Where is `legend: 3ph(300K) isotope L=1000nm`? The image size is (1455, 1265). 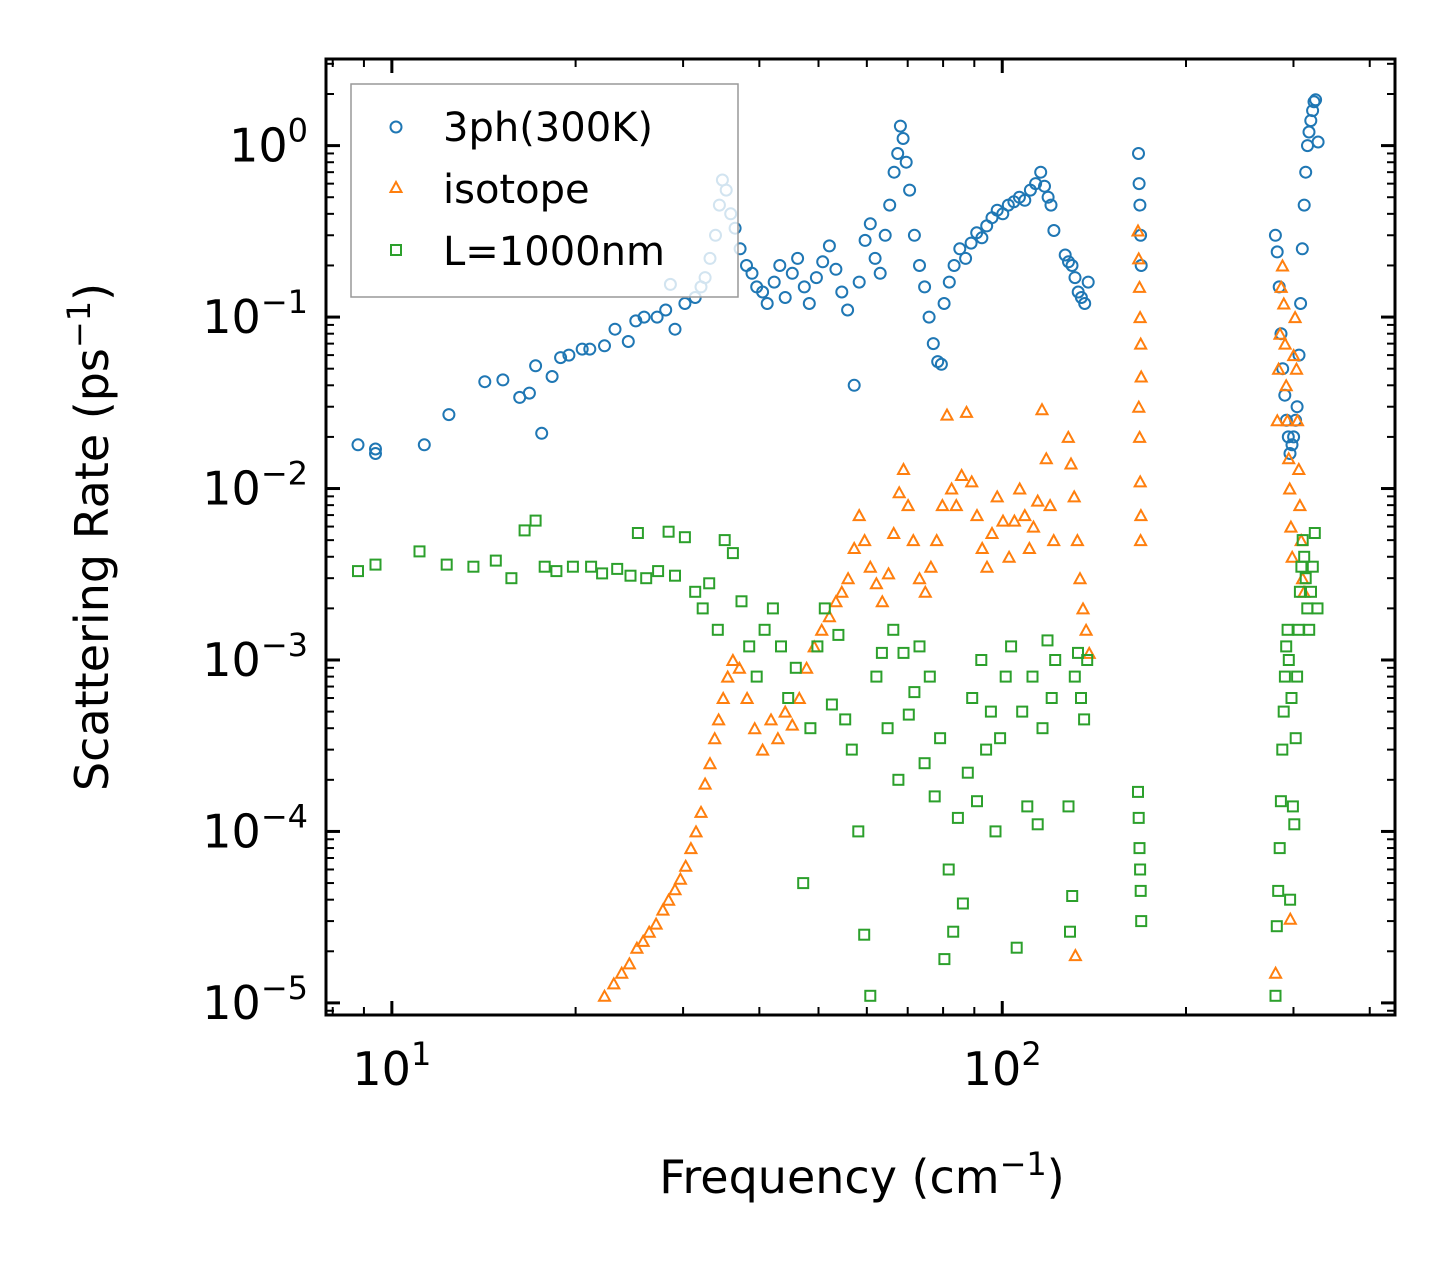 legend: 3ph(300K) isotope L=1000nm is located at coordinates (544, 190).